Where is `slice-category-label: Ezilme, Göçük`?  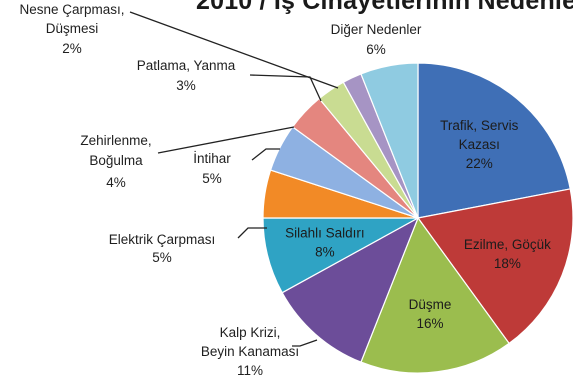
slice-category-label: Ezilme, Göçük is located at coordinates (507, 244).